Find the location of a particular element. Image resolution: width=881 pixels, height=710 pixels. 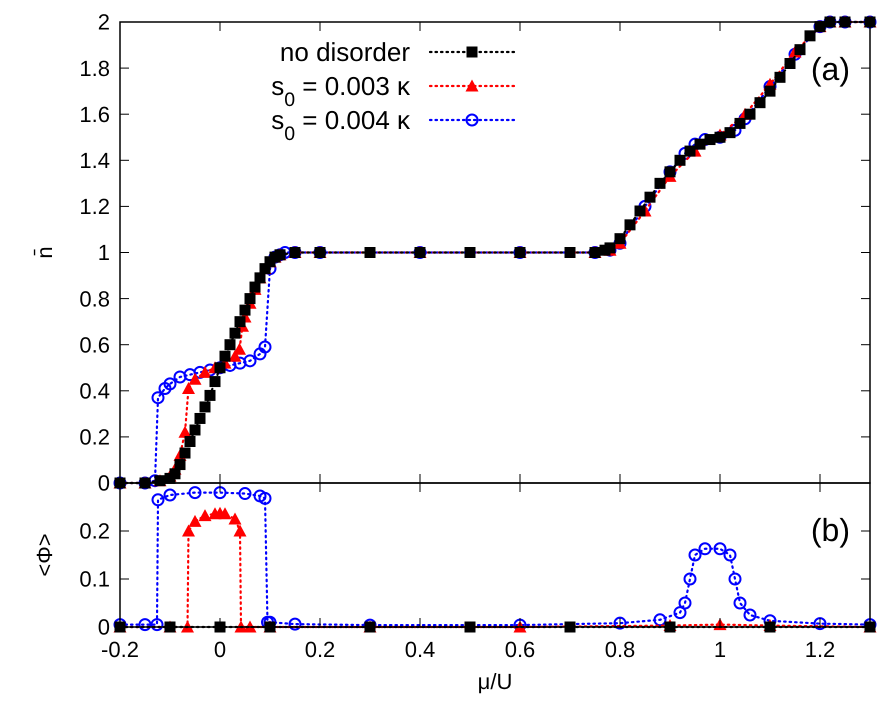

y-tick-label: 0.8 is located at coordinates (94, 299).